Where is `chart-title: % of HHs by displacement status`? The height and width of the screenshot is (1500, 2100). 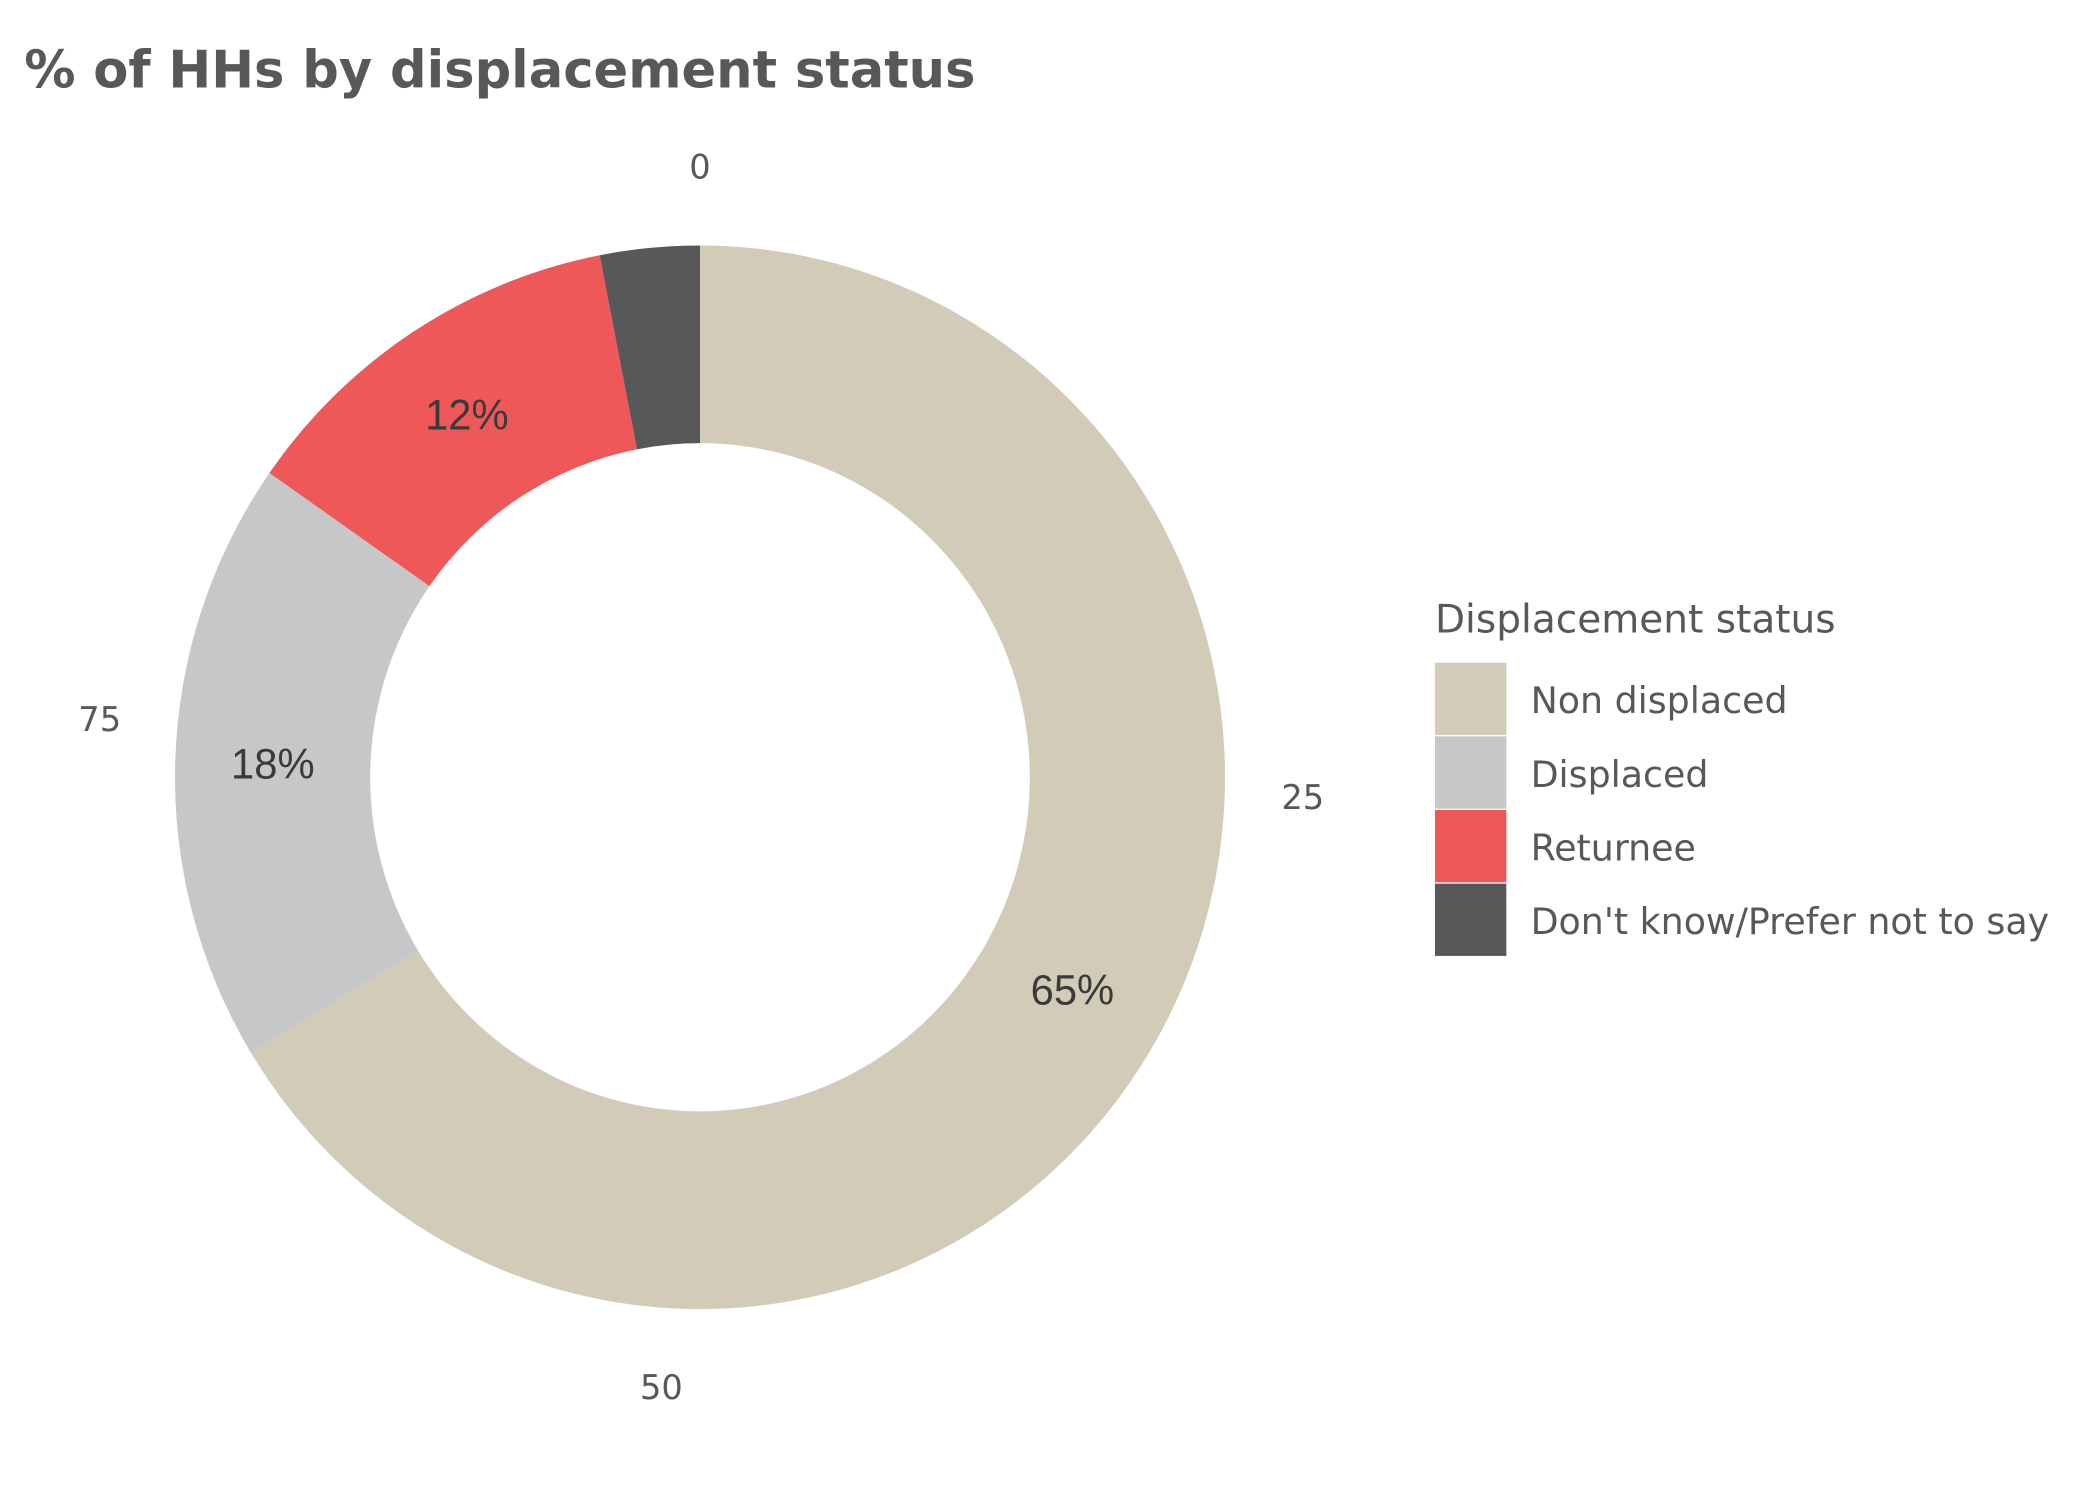 chart-title: % of HHs by displacement status is located at coordinates (499, 70).